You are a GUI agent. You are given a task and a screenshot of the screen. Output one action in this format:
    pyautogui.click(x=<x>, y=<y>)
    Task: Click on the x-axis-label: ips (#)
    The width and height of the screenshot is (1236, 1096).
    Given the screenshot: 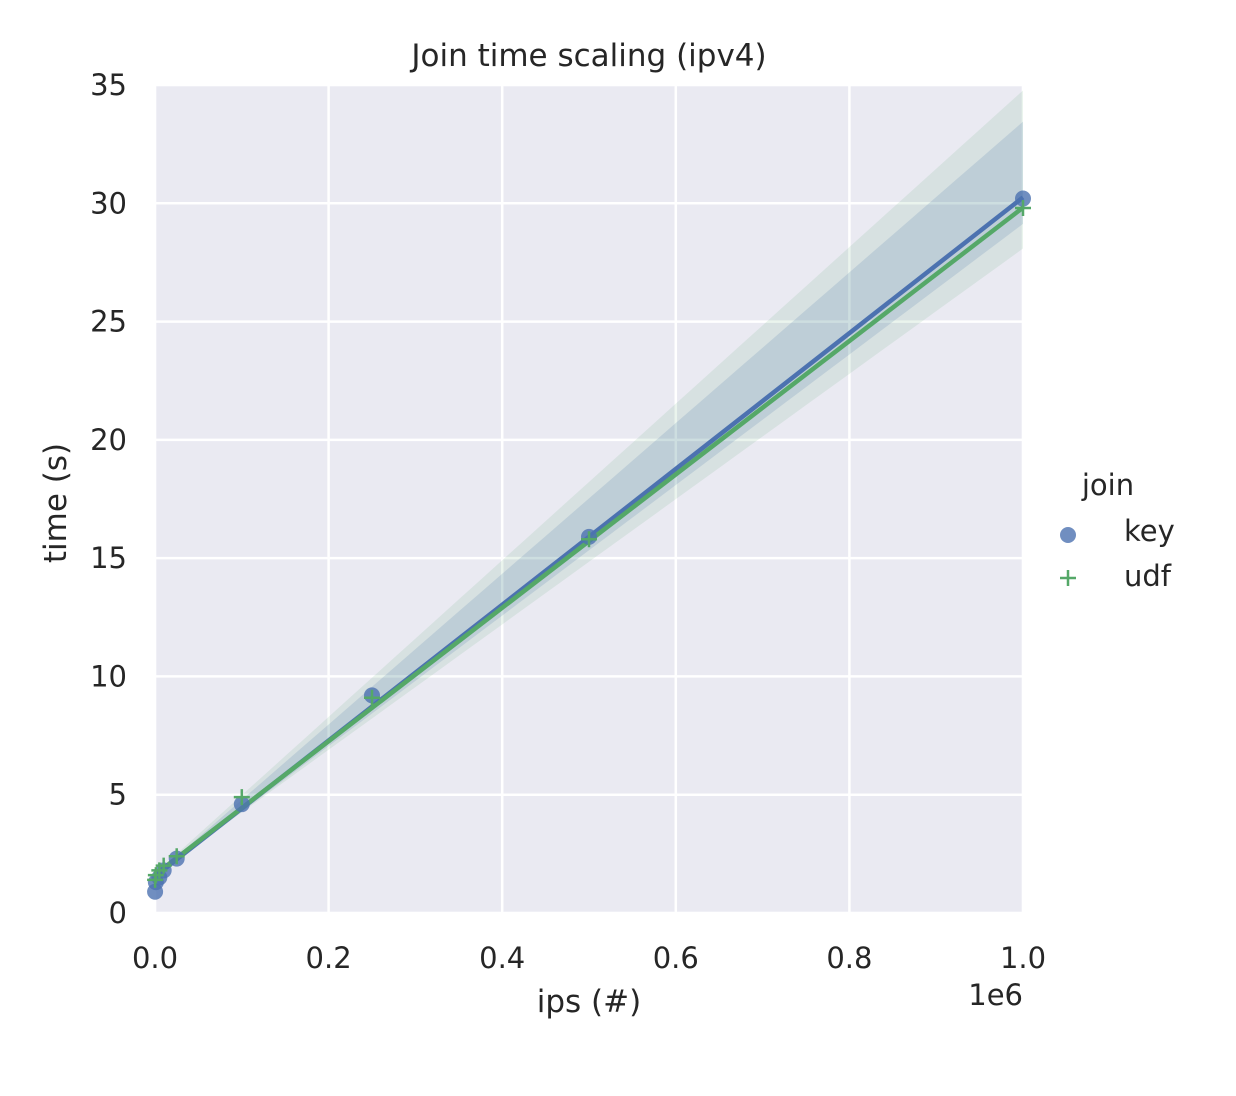 What is the action you would take?
    pyautogui.click(x=589, y=1002)
    